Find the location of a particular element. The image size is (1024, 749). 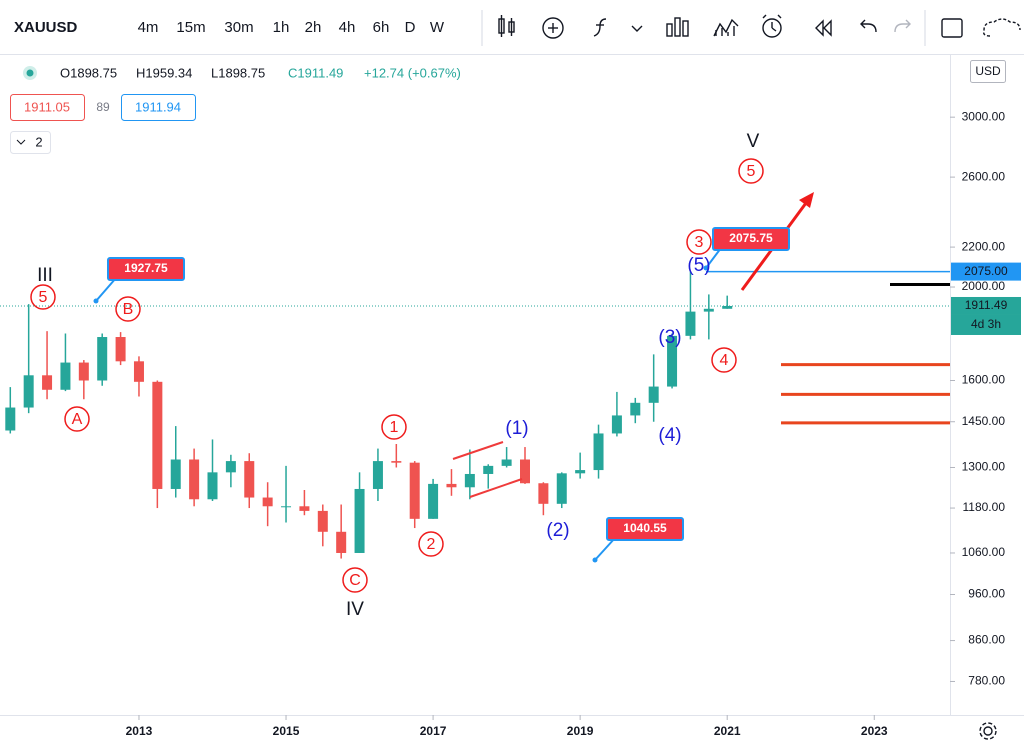

callout-pointer is located at coordinates (713, 258).